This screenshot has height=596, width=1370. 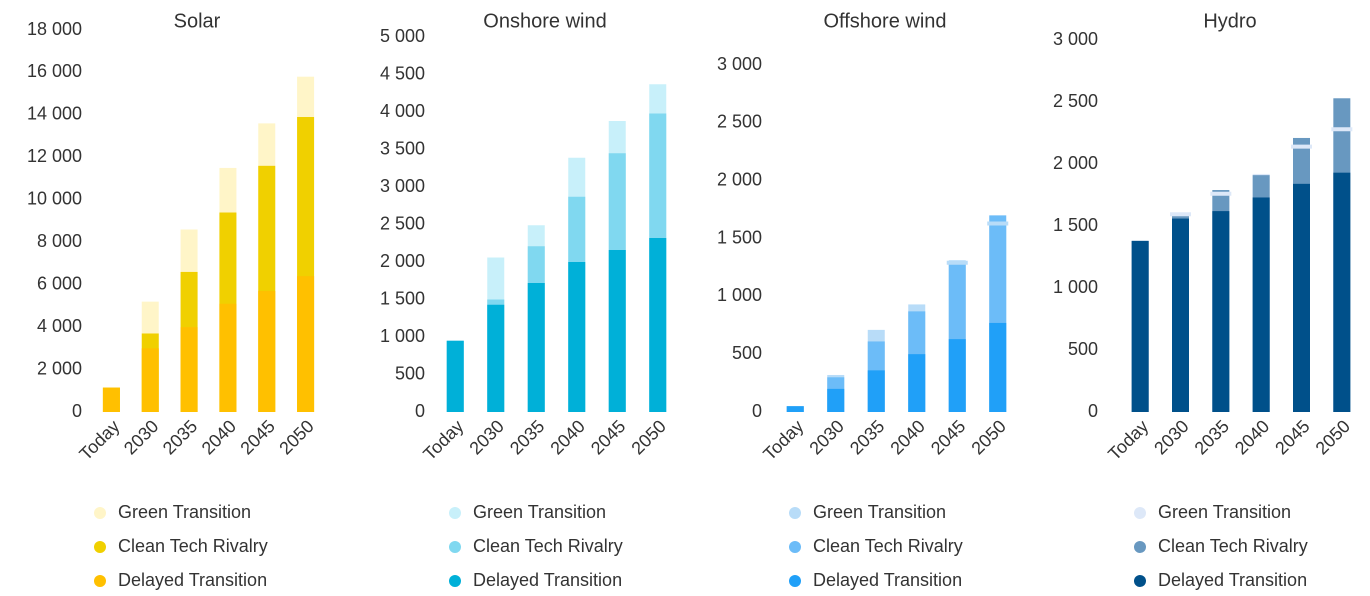 I want to click on y-tick-label: 6 000, so click(x=59, y=283).